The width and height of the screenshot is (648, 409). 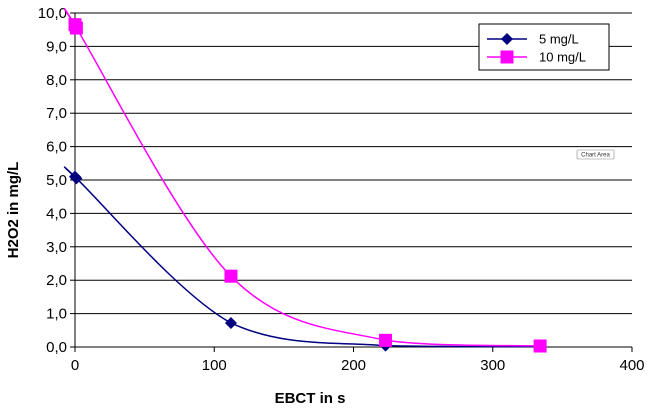 What do you see at coordinates (56, 113) in the screenshot?
I see `y-tick-label-7: 7,0` at bounding box center [56, 113].